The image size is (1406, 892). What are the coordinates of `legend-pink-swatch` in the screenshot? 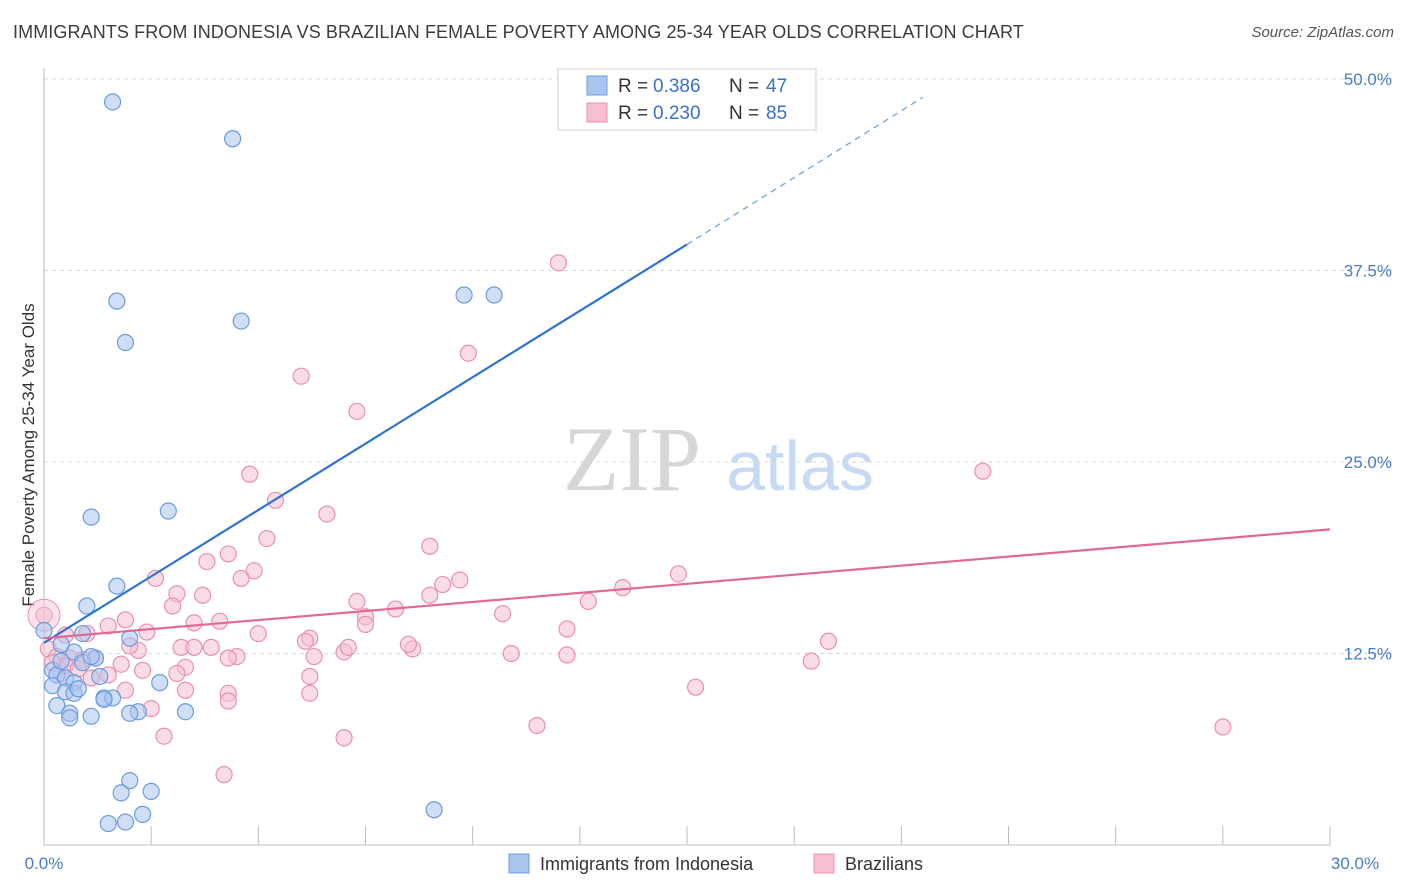 It's located at (597, 112).